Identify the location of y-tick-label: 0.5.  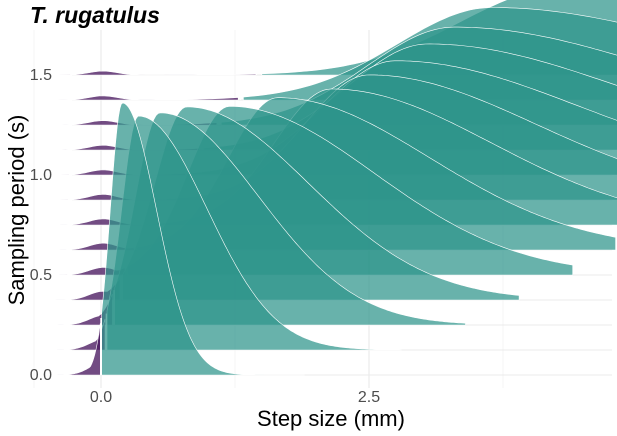
(41, 275).